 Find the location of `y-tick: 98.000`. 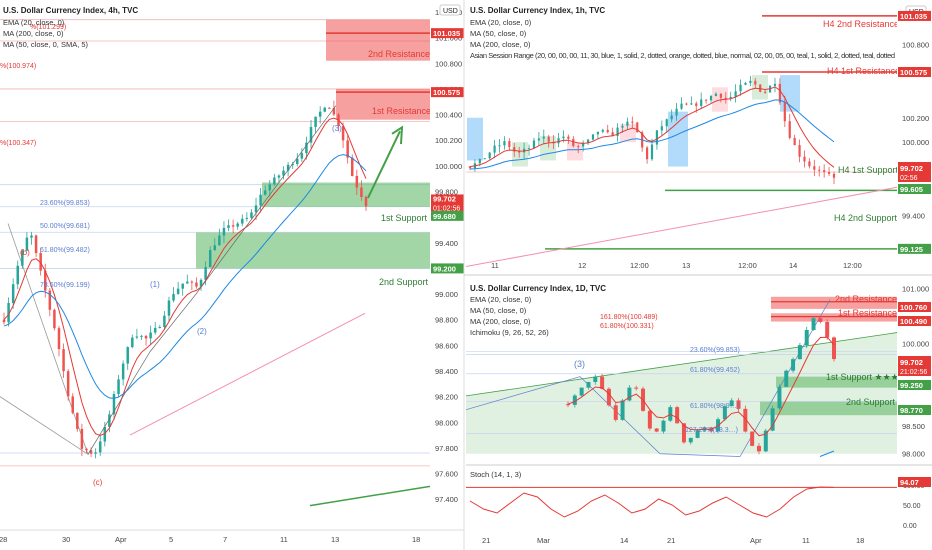

y-tick: 98.000 is located at coordinates (913, 454).